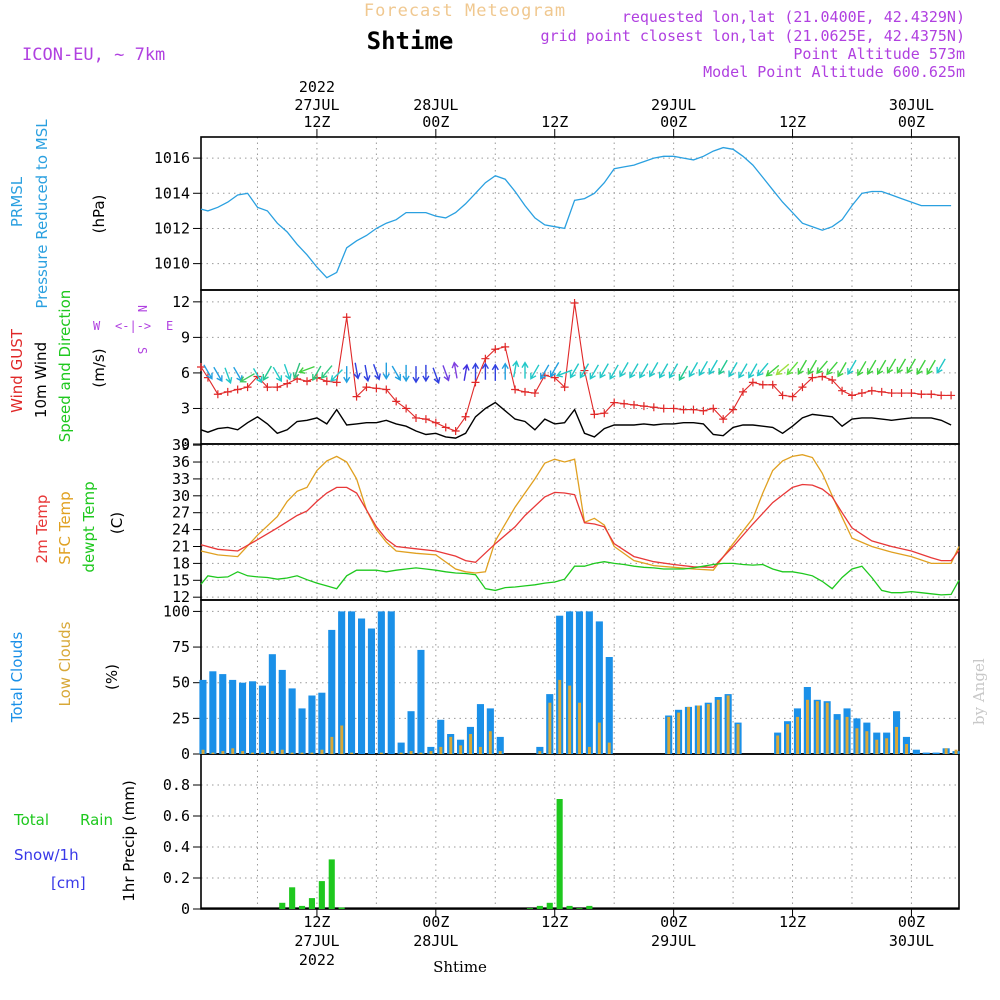  I want to click on y-tick-label: 3, so click(185, 408).